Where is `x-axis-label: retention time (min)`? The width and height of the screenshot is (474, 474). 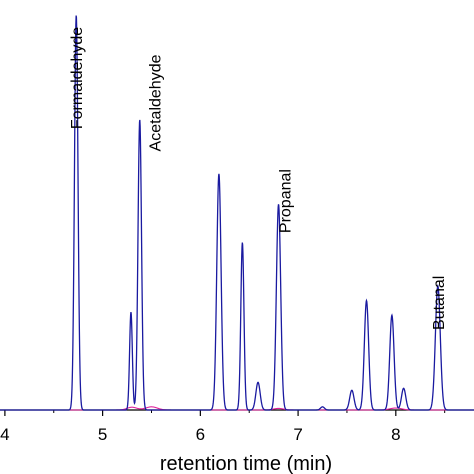
x-axis-label: retention time (min) is located at coordinates (246, 463).